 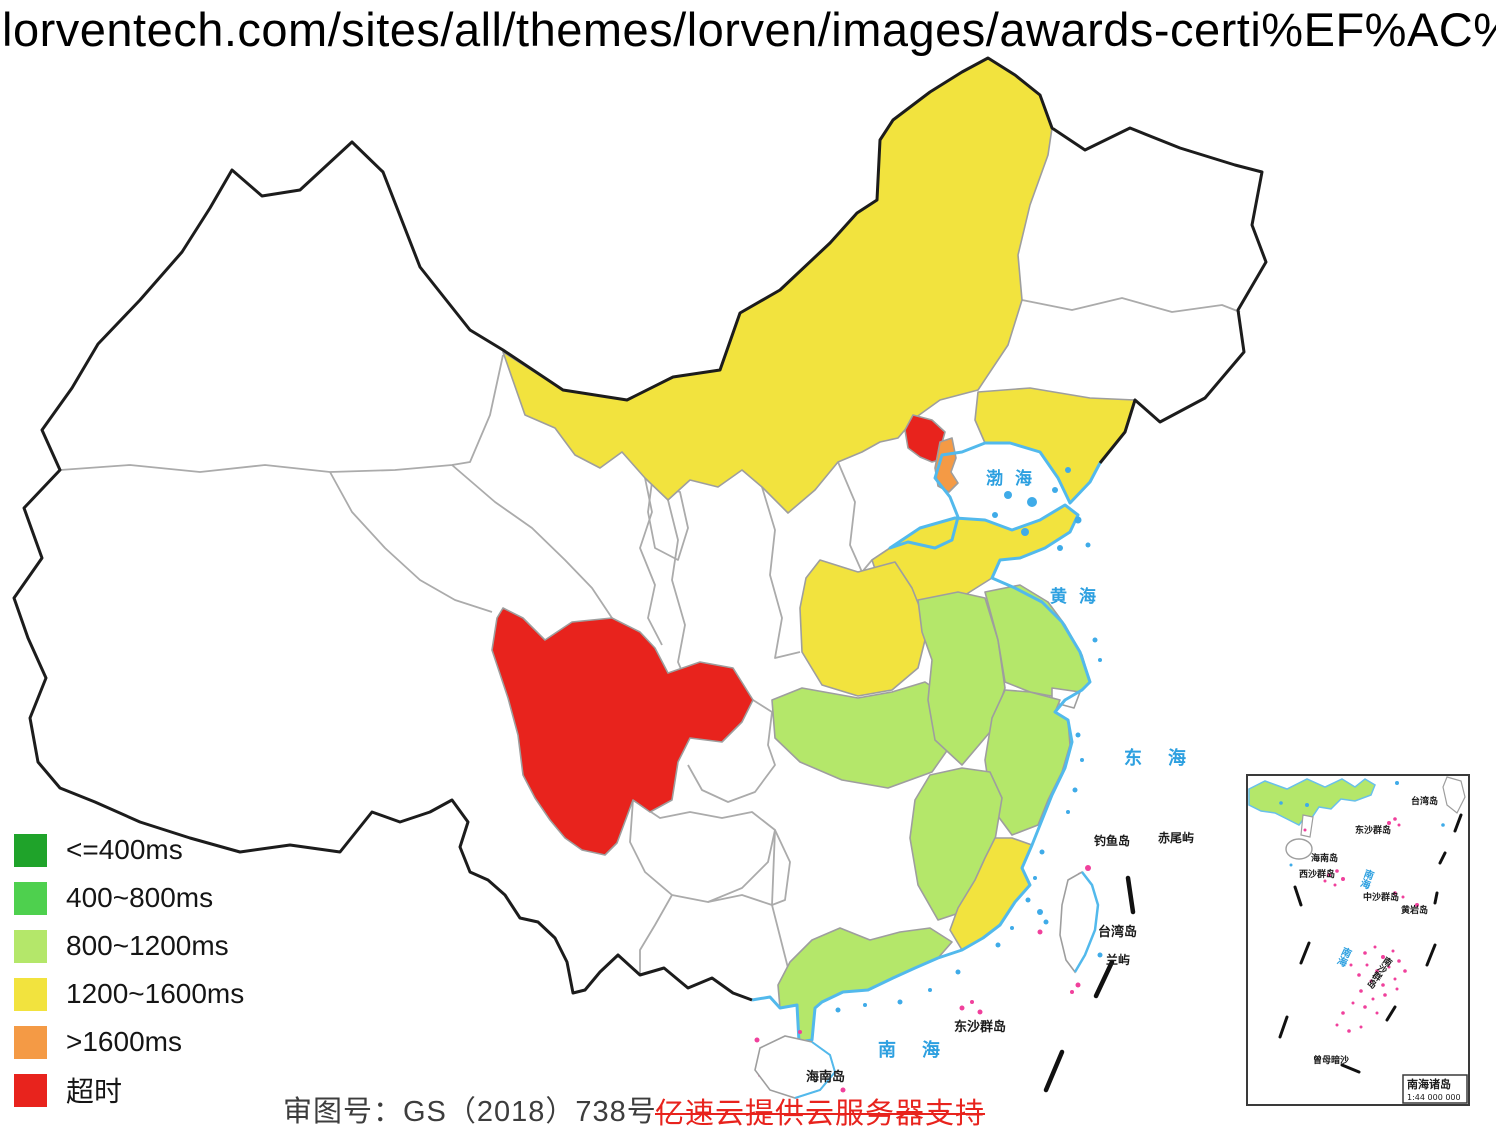 I want to click on legend-item: >1600ms, so click(x=129, y=1042).